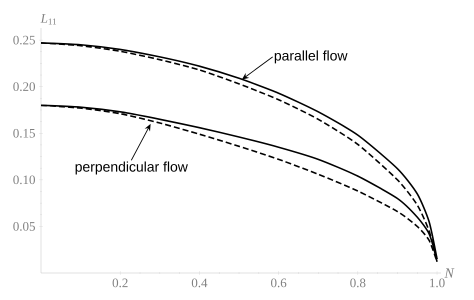 This screenshot has height=300, width=474. Describe the element at coordinates (200, 283) in the screenshot. I see `x-tick-label: 0.4` at that location.